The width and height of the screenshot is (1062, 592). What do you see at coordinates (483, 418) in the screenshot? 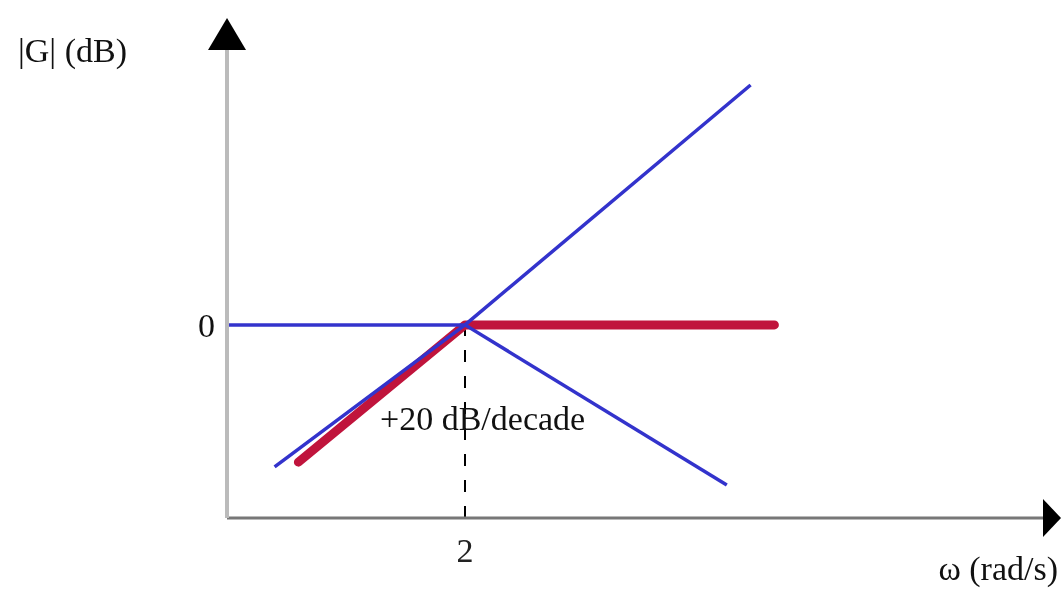
I see `annotation: +20 dB/decade` at bounding box center [483, 418].